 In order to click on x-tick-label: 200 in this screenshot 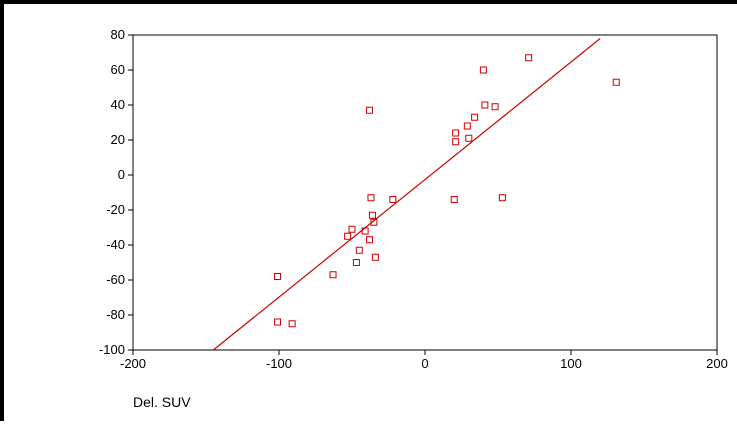, I will do `click(717, 363)`.